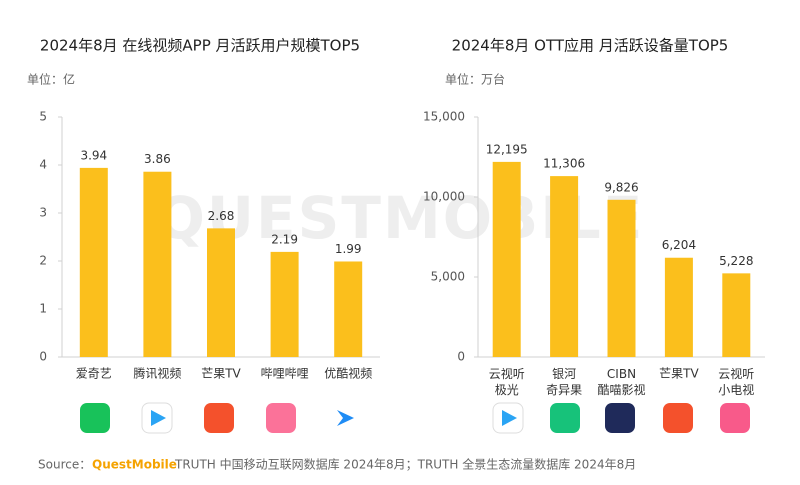  I want to click on x-tick-label: 腾讯视频, so click(157, 373).